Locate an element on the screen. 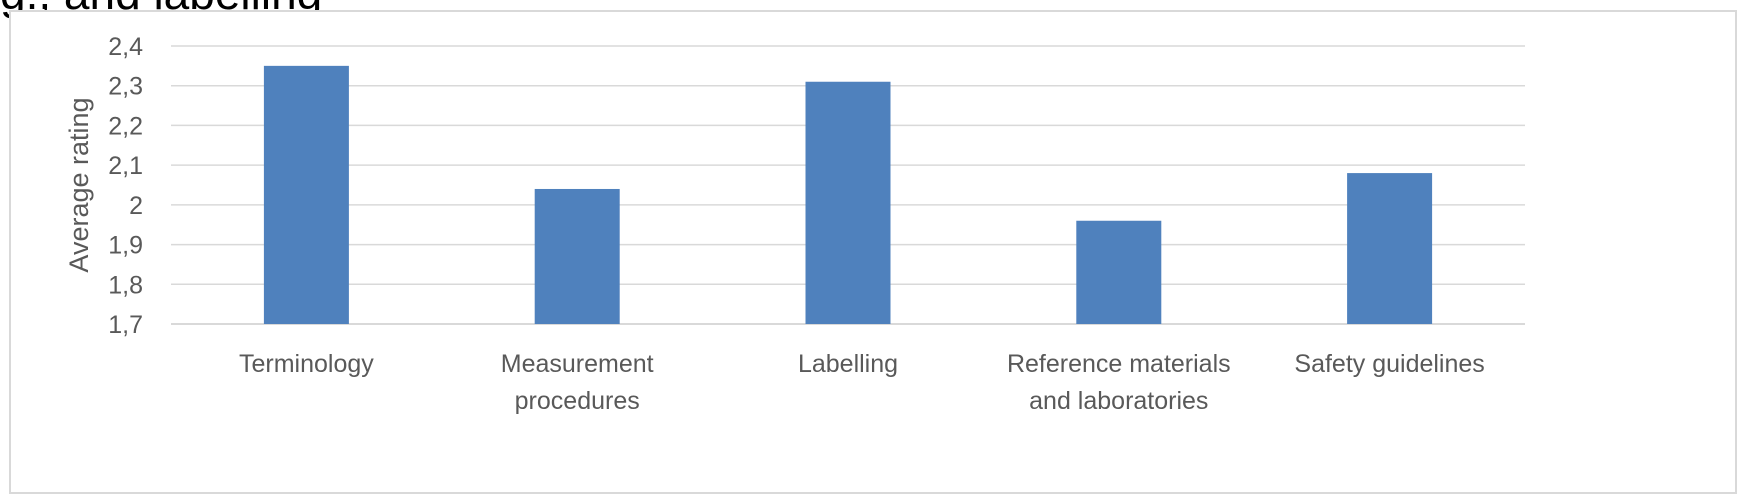 This screenshot has width=1748, height=504. y-tick-label: 1,9 is located at coordinates (125, 246).